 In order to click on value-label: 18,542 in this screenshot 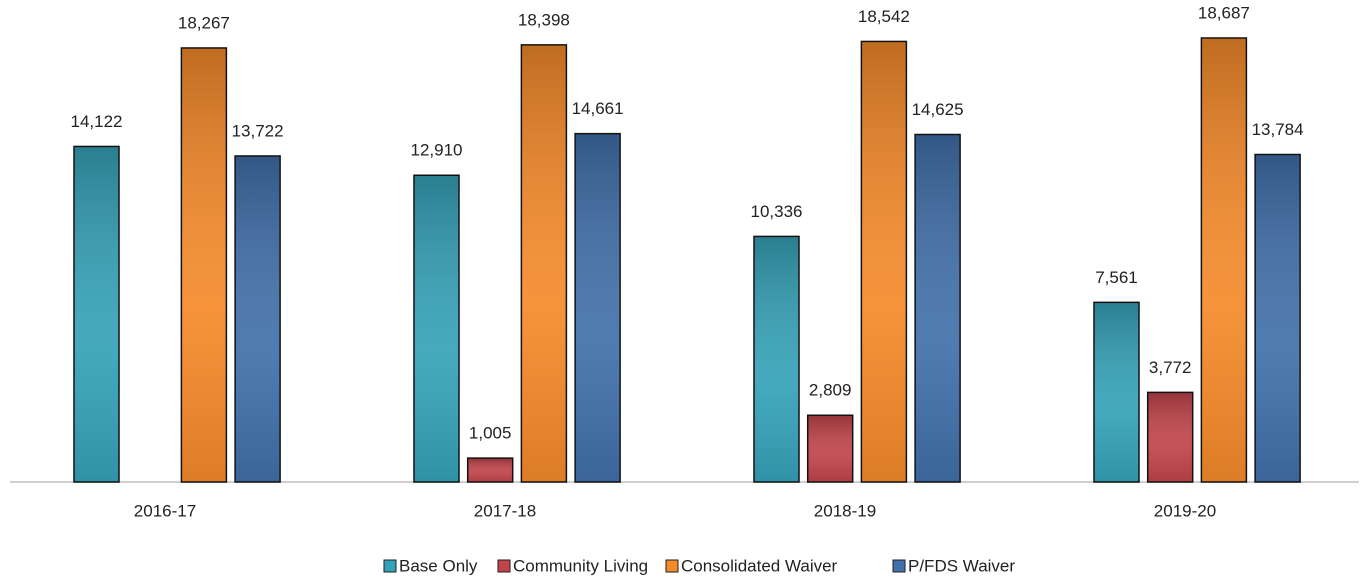, I will do `click(884, 16)`.